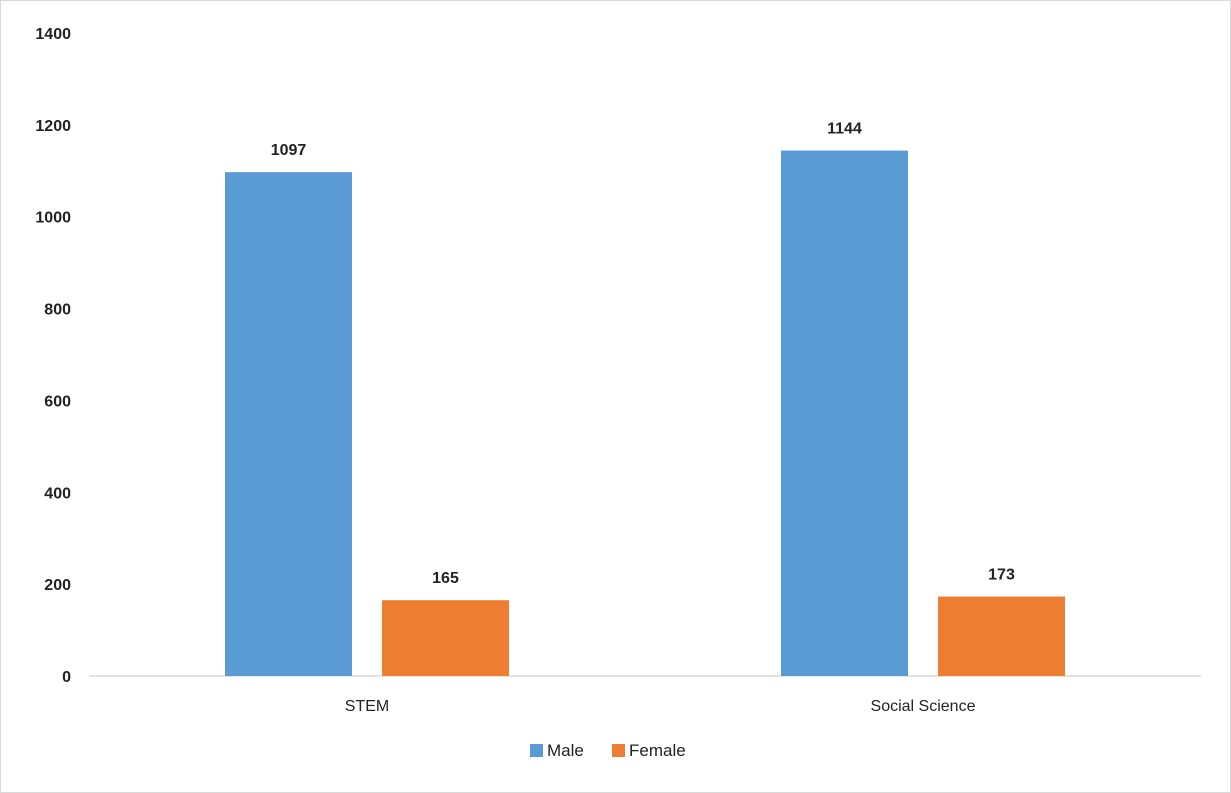 The height and width of the screenshot is (793, 1231). I want to click on bar-female-stem, so click(445, 638).